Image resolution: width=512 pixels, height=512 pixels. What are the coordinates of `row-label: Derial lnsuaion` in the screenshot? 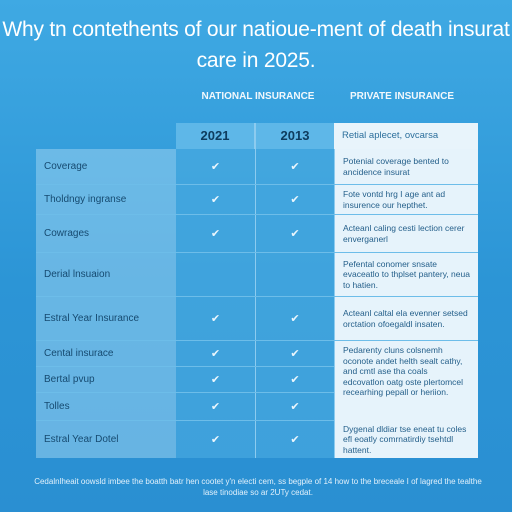 It's located at (106, 274).